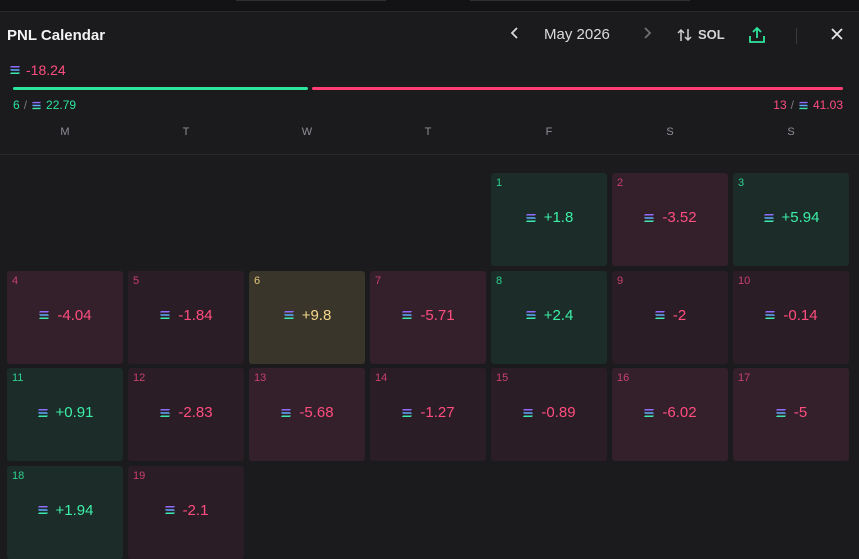 The height and width of the screenshot is (559, 859). I want to click on day-cell: 16 -6.02, so click(670, 414).